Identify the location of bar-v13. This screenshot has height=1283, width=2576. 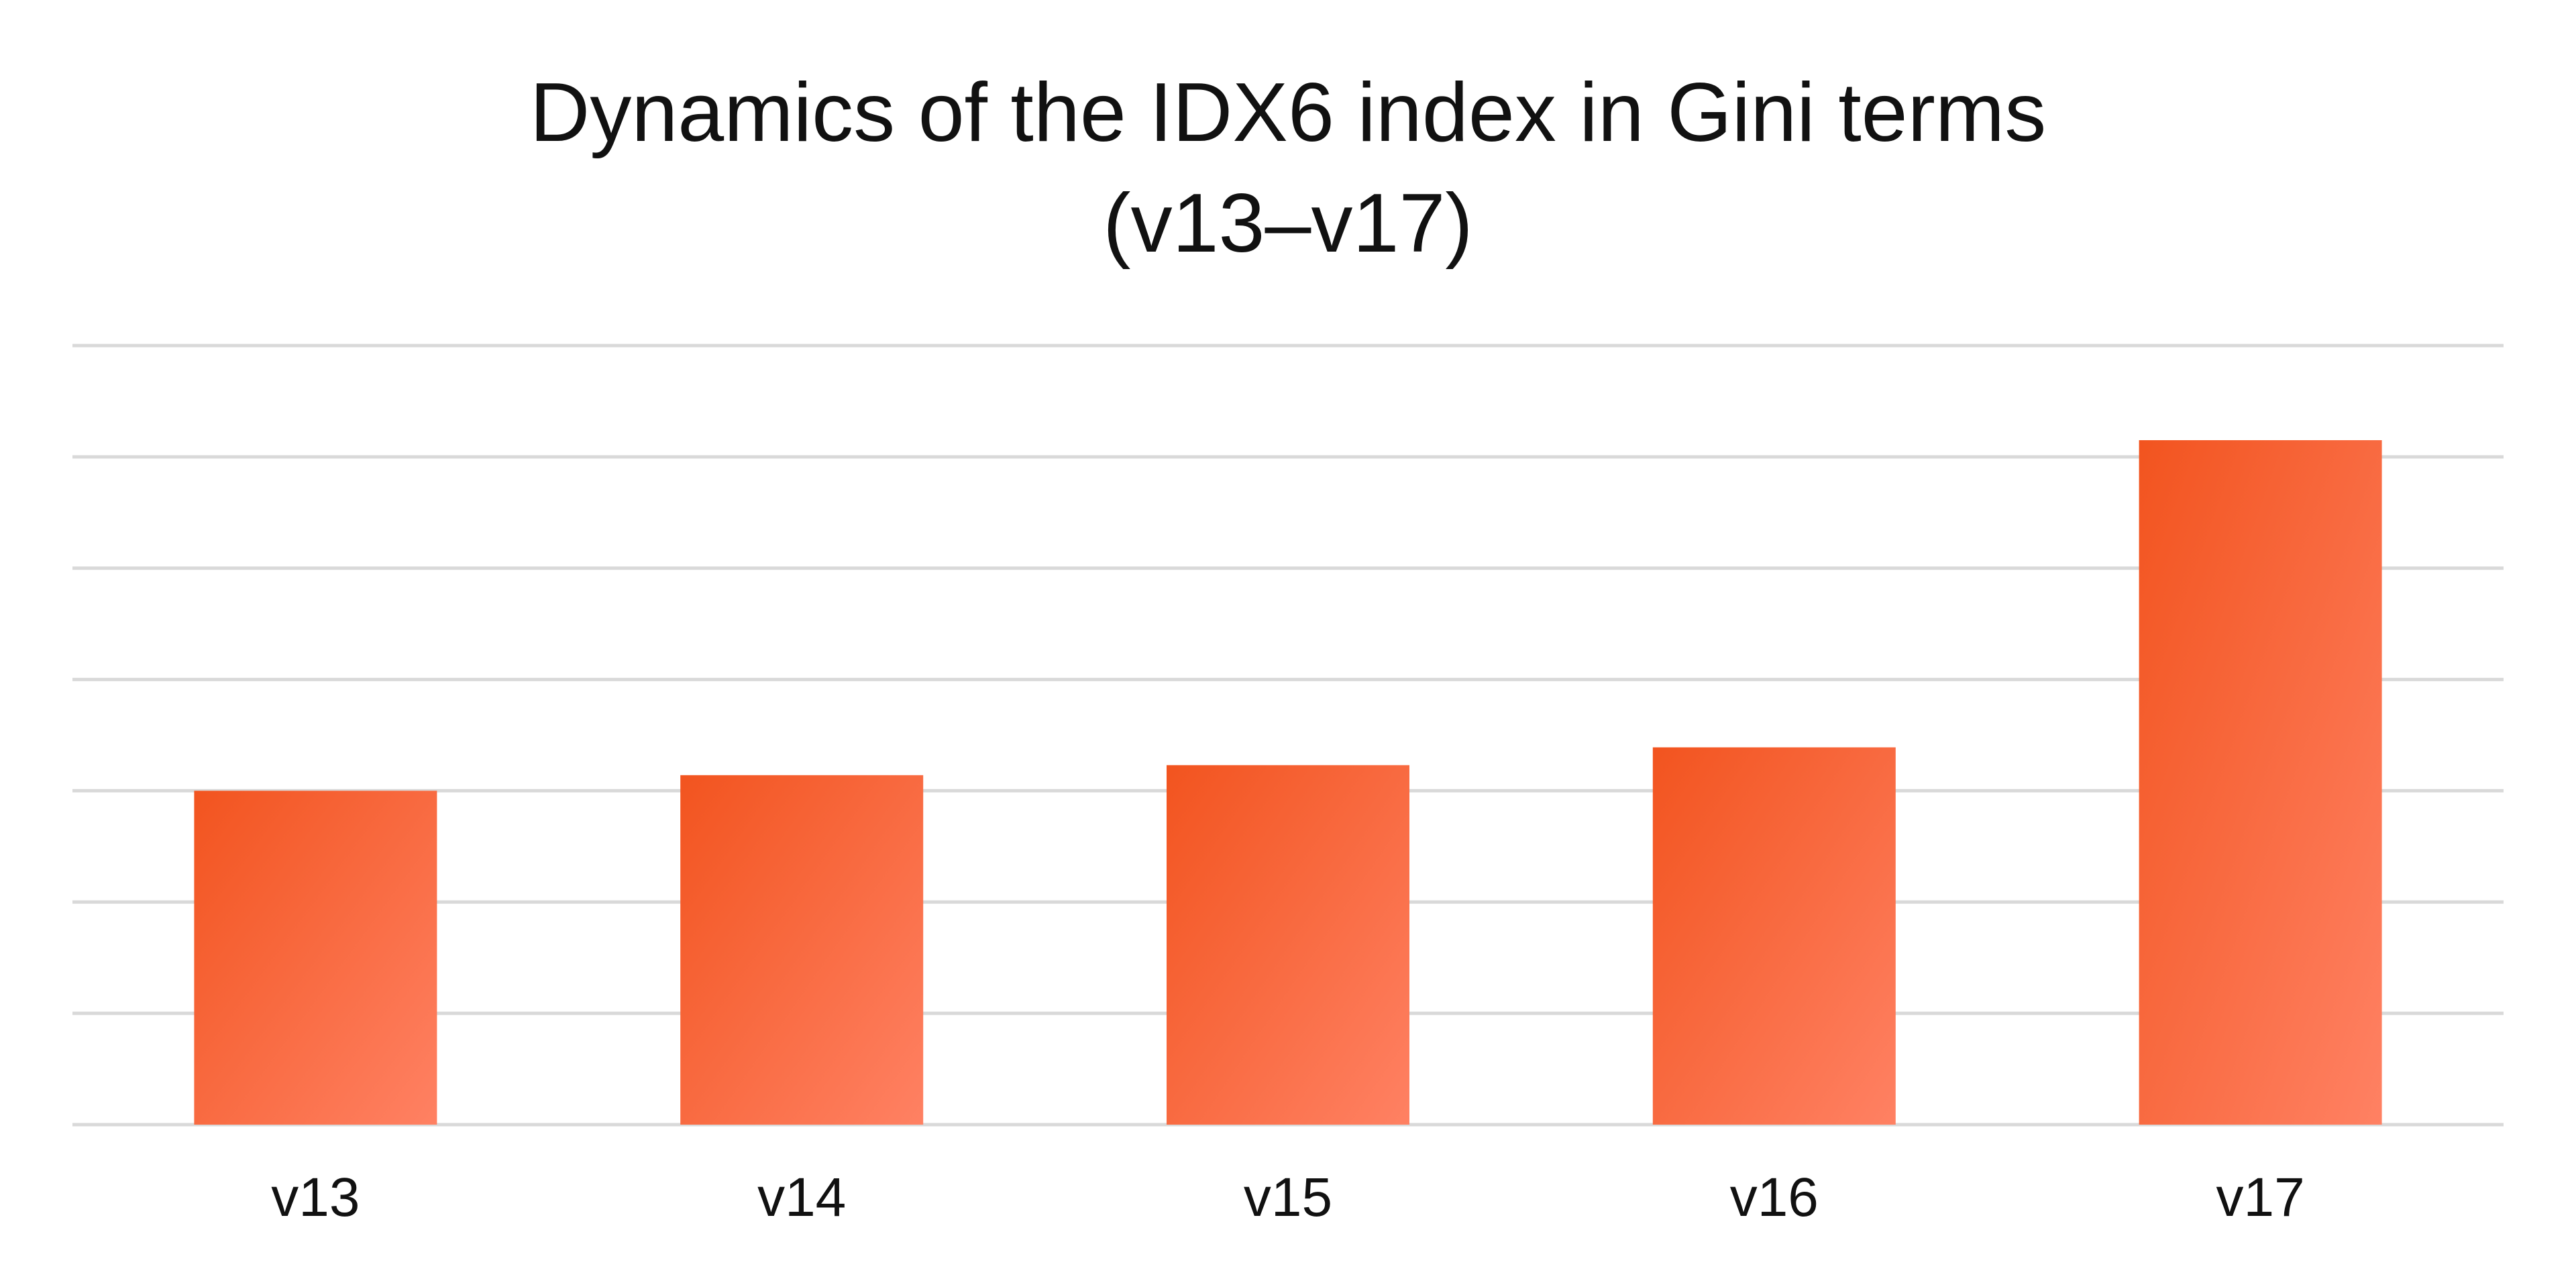
(315, 958).